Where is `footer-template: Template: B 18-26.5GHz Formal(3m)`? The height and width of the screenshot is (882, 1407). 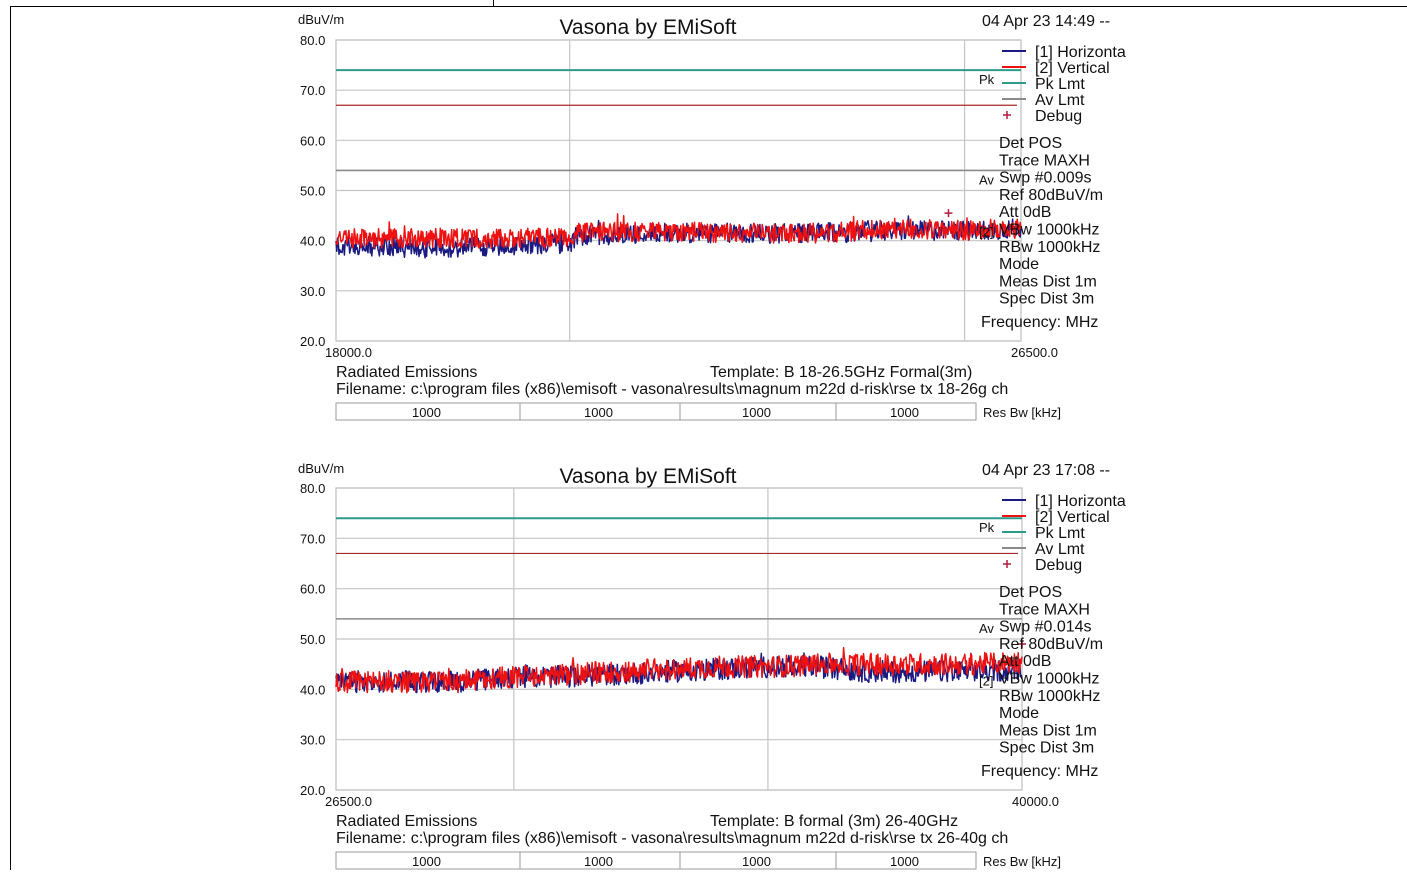 footer-template: Template: B 18-26.5GHz Formal(3m) is located at coordinates (841, 372).